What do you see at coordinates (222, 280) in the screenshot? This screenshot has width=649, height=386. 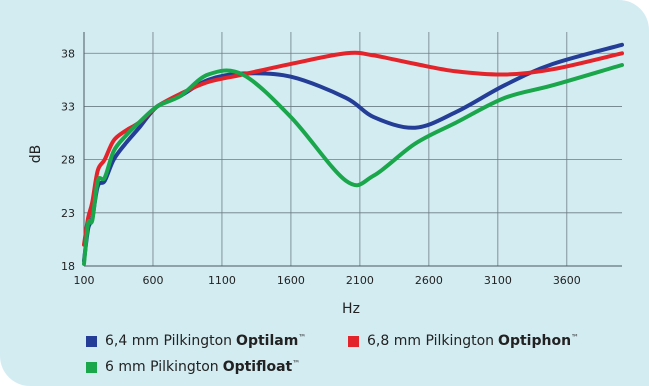 I see `x-tick-label: 1100` at bounding box center [222, 280].